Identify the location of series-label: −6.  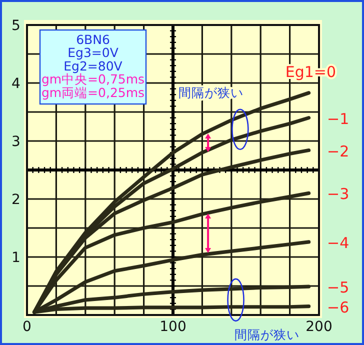
(338, 307).